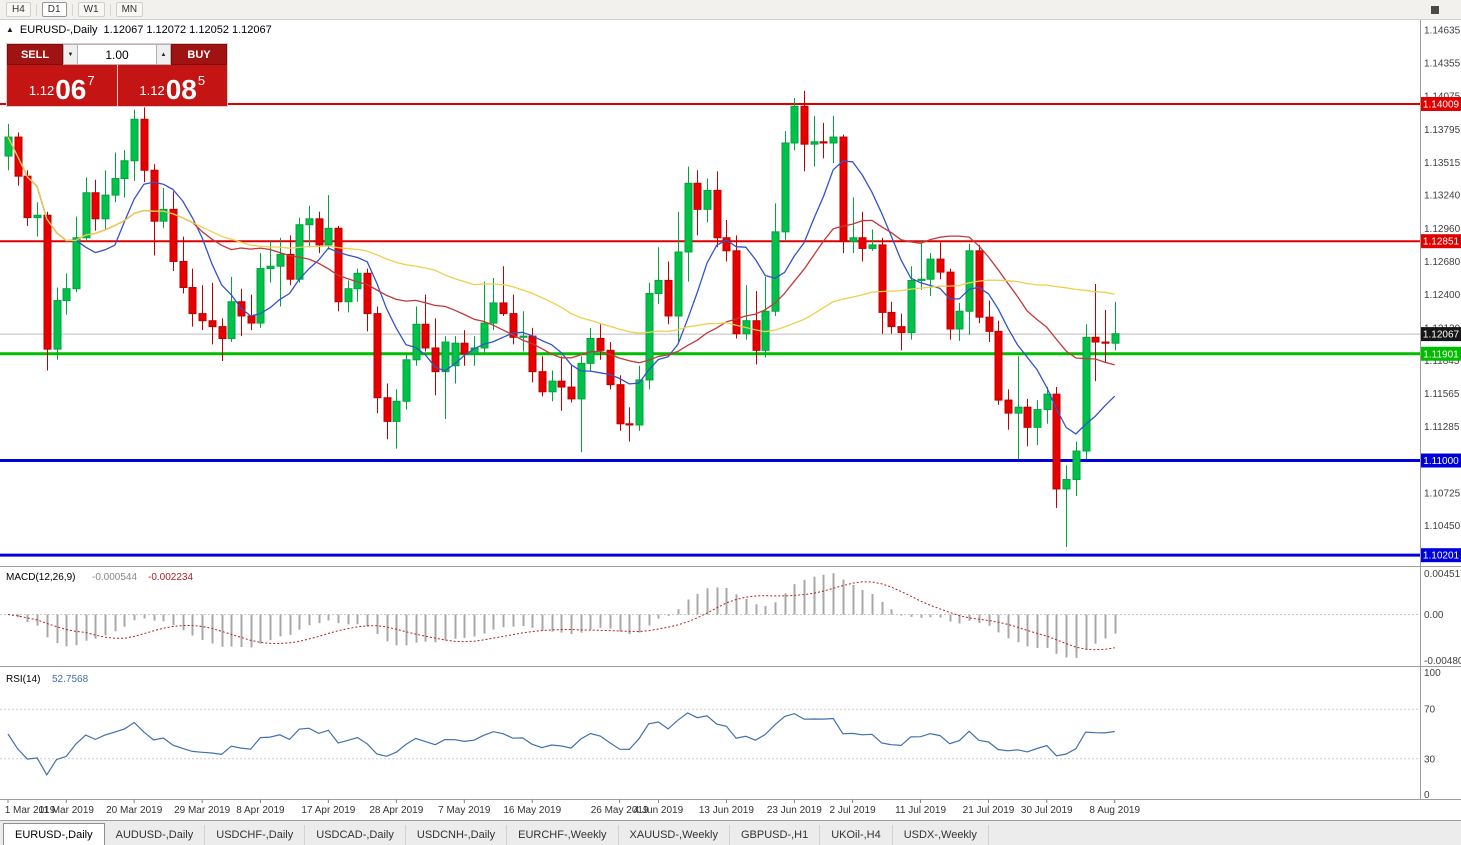  Describe the element at coordinates (170, 577) in the screenshot. I see `macd-signal-value: -0.002234` at that location.